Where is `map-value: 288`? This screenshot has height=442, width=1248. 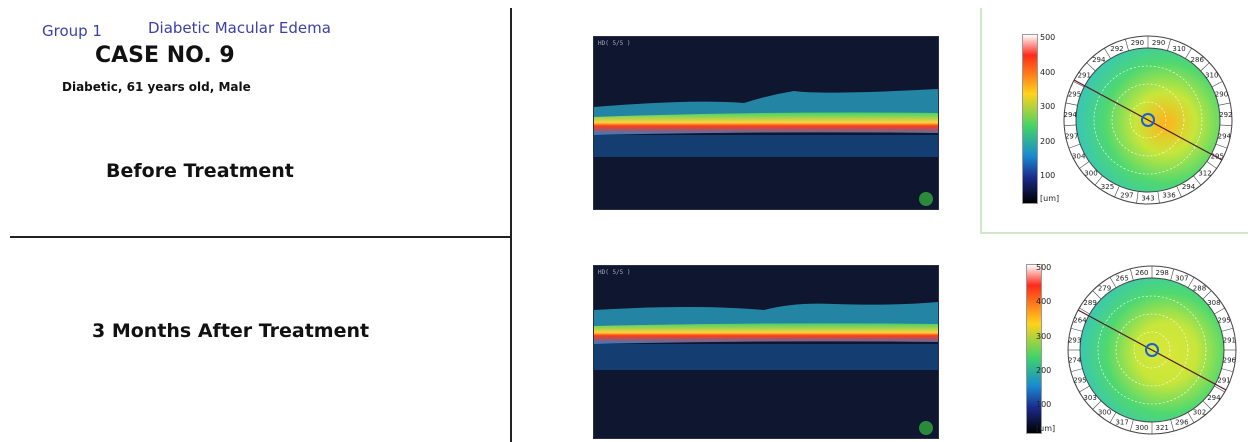
map-value: 288 is located at coordinates (1199, 289).